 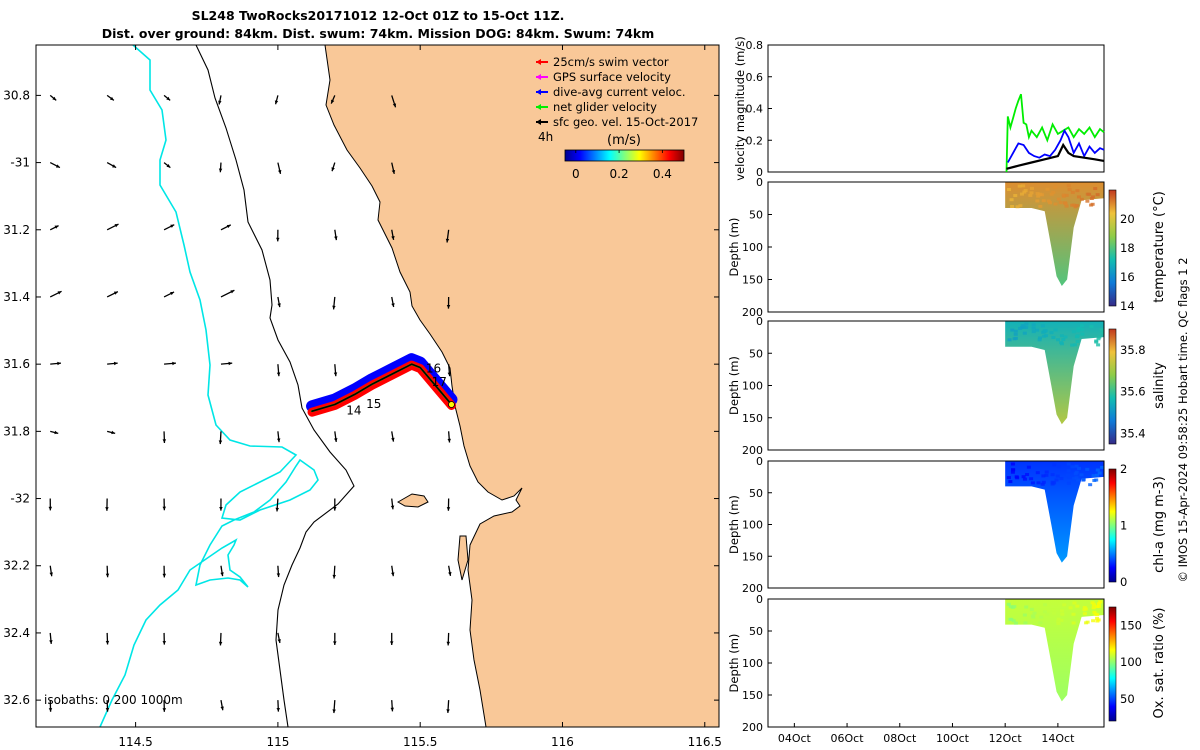 I want to click on profile-colorbar-tick-label: 35.6, so click(x=1133, y=392).